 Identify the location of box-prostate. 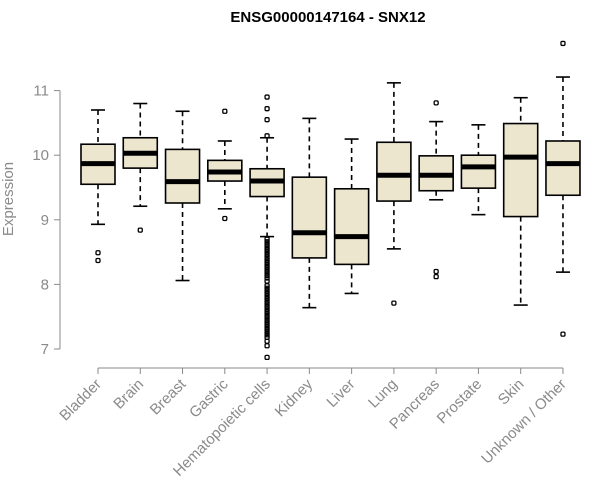
(478, 170).